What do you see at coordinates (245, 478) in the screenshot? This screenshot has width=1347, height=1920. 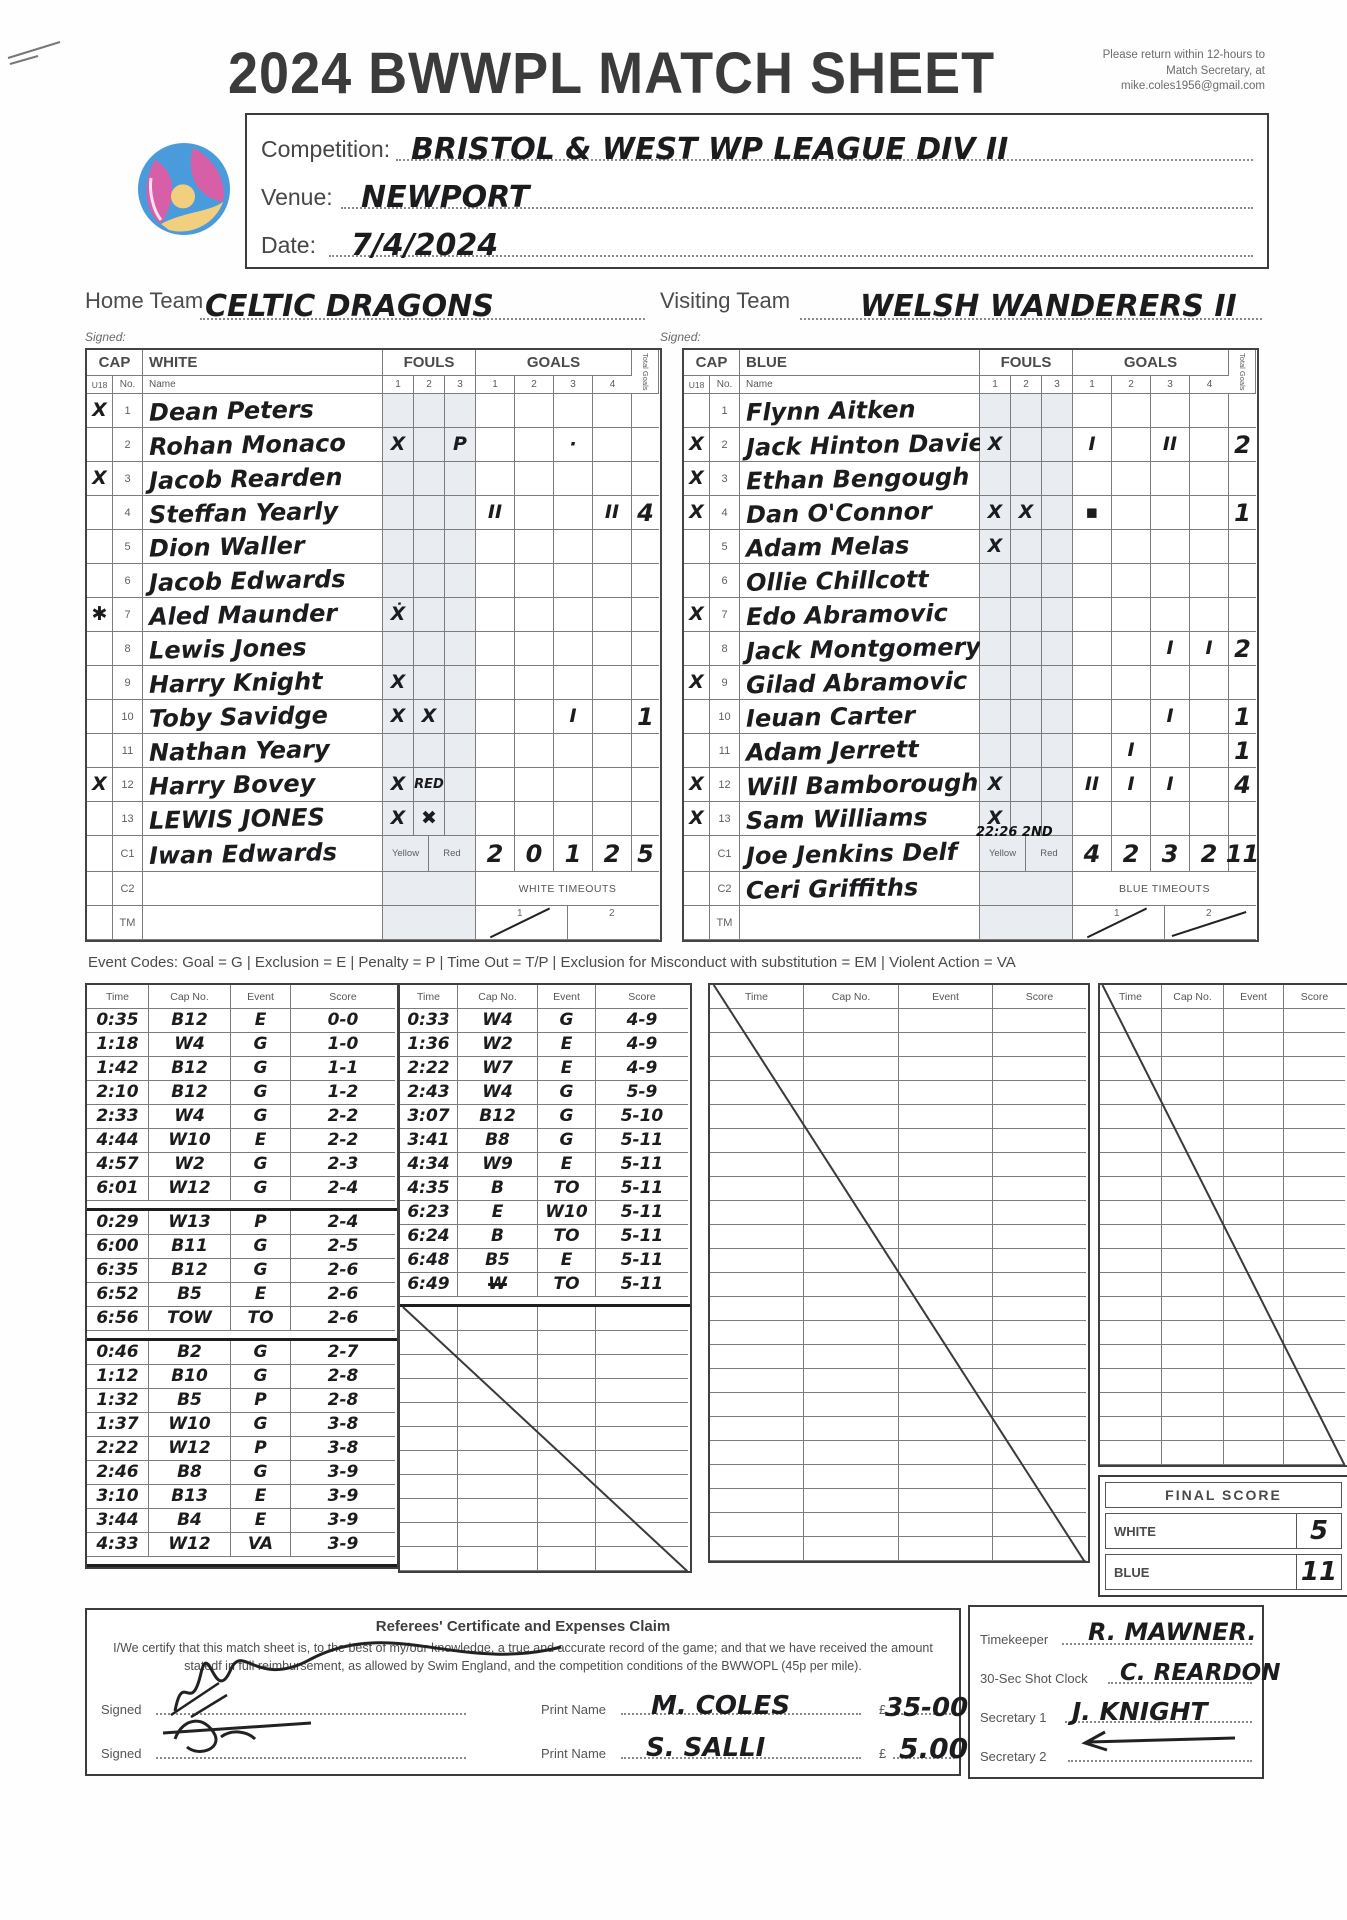 I see `player-name: Jacob Rearden` at bounding box center [245, 478].